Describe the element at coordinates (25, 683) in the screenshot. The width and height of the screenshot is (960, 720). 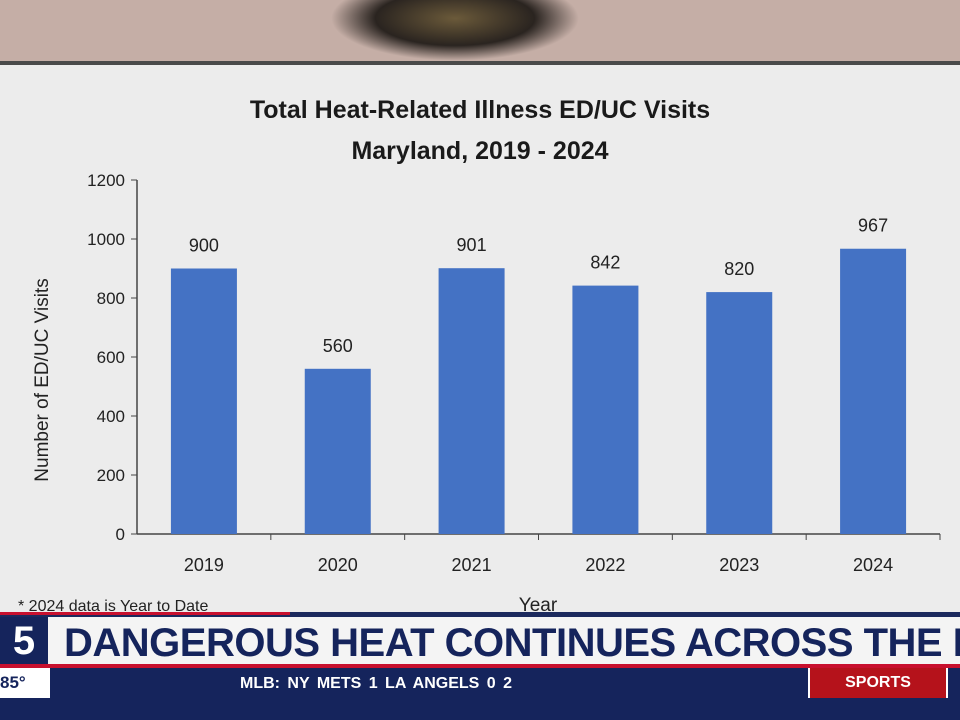
I see `temperature: 85°` at that location.